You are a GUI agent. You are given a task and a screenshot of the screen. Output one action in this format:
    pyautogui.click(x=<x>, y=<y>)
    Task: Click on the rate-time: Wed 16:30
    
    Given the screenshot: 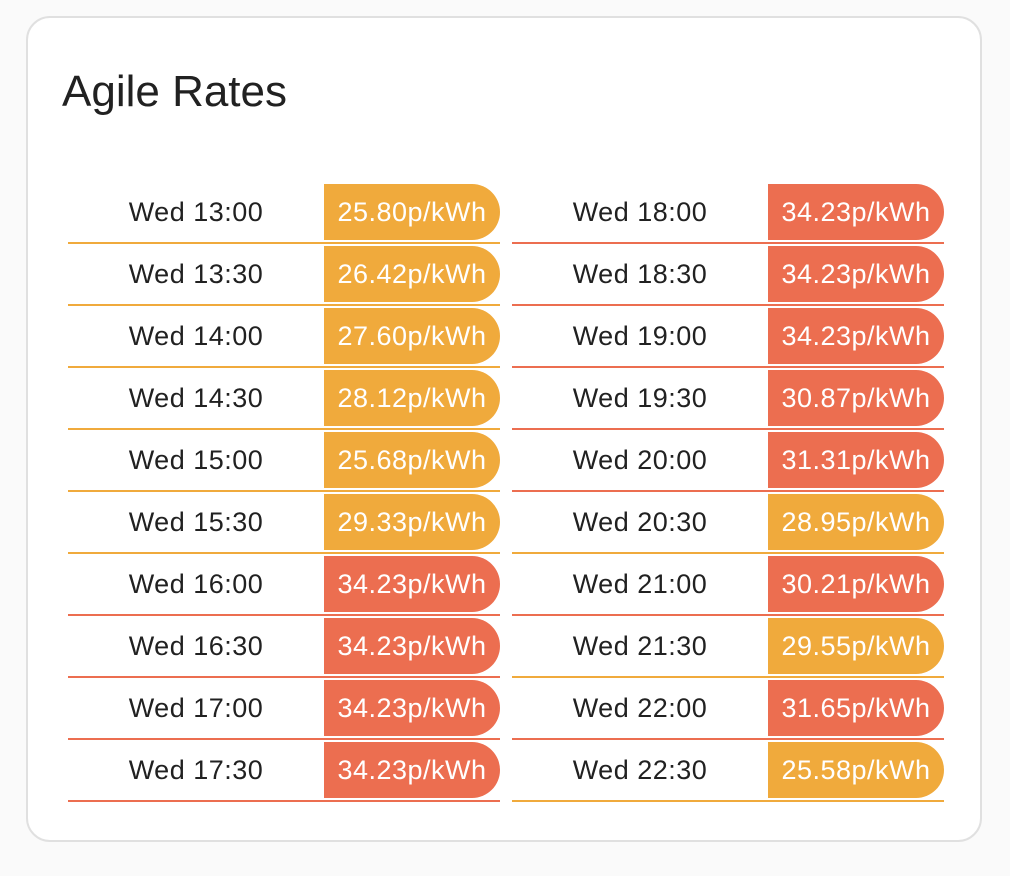 What is the action you would take?
    pyautogui.click(x=196, y=646)
    